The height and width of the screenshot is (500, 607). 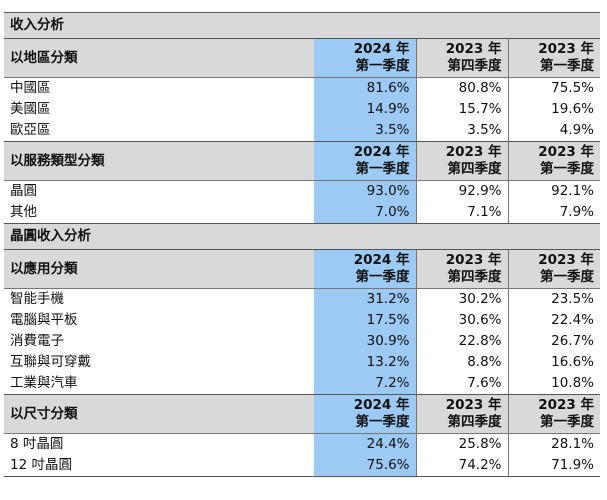 I want to click on row-label: 工業與汽車, so click(x=159, y=384).